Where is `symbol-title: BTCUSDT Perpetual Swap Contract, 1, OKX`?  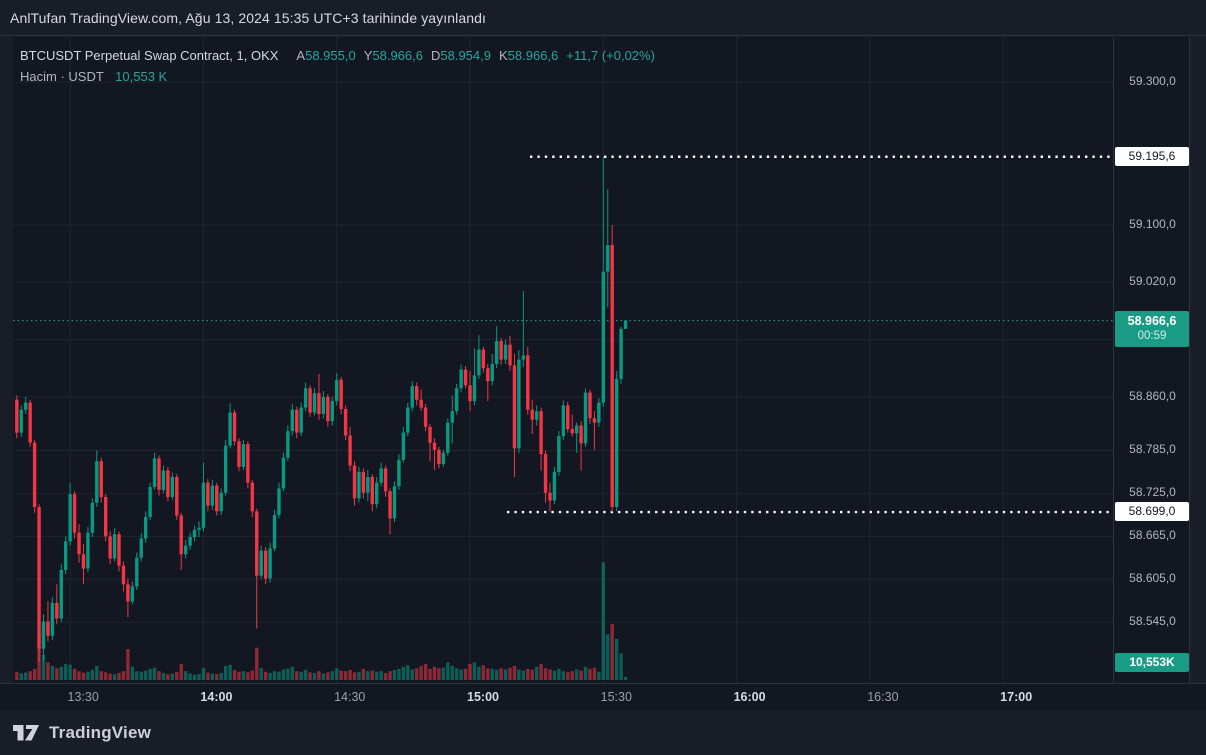 symbol-title: BTCUSDT Perpetual Swap Contract, 1, OKX is located at coordinates (149, 55).